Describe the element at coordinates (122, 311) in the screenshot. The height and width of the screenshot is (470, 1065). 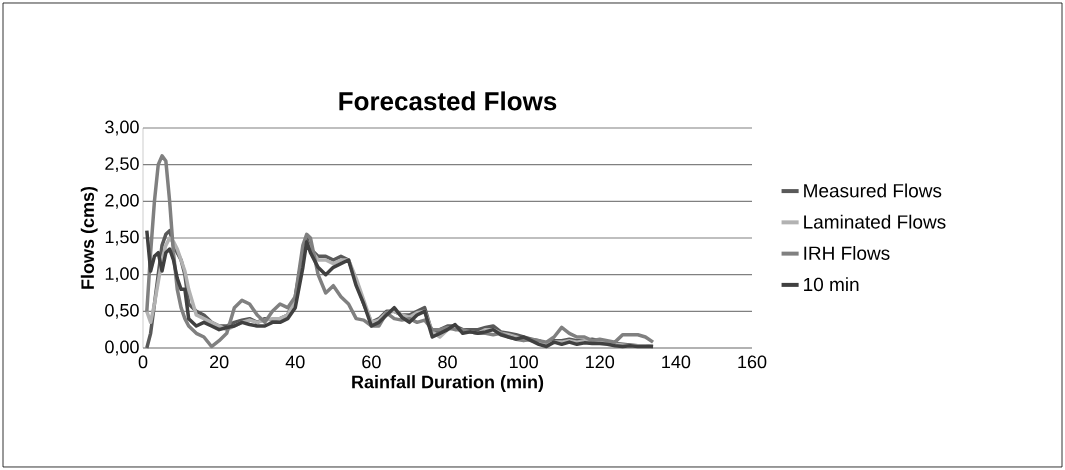
I see `y-tick-label: 0,50` at that location.